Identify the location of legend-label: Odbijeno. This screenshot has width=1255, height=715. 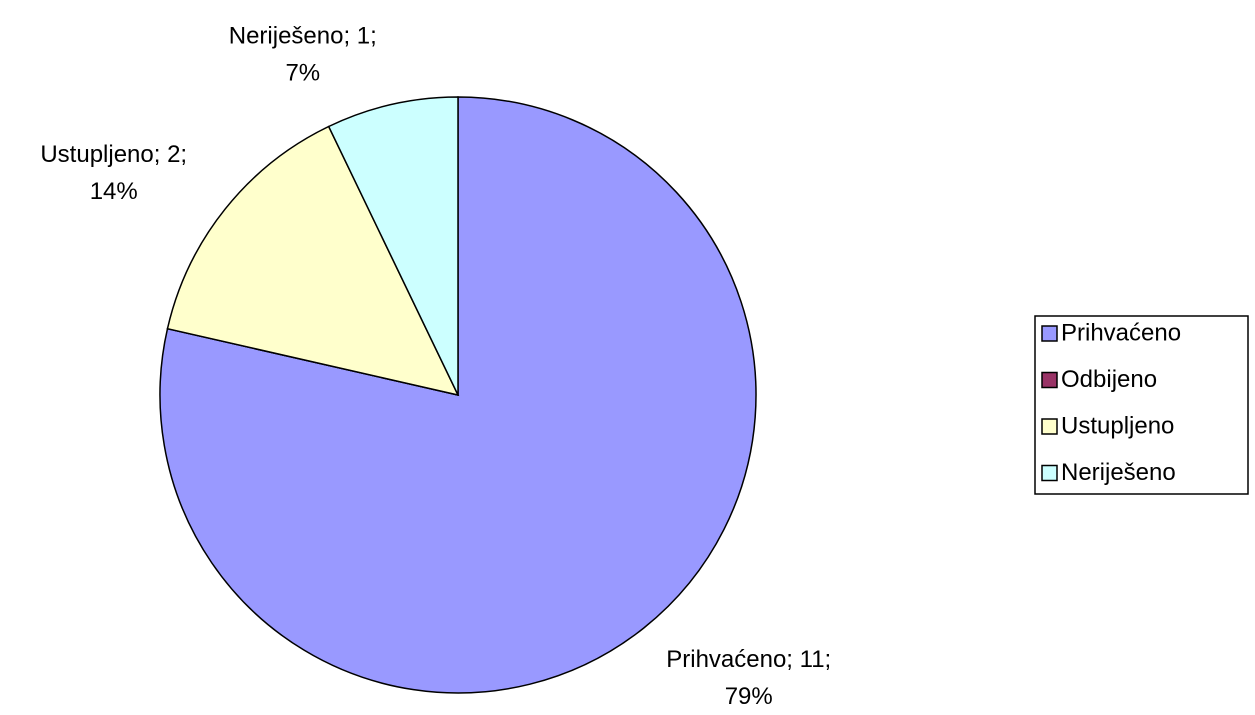
(1109, 379).